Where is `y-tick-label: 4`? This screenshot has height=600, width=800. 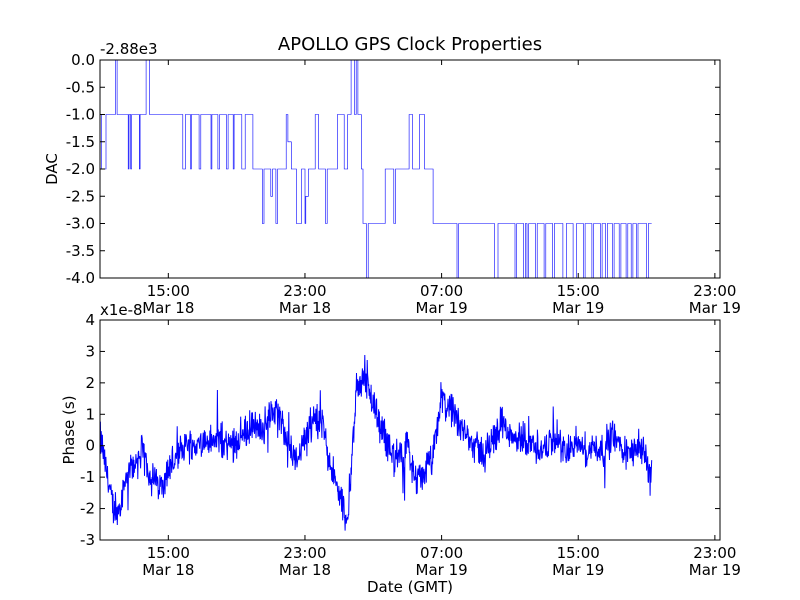 y-tick-label: 4 is located at coordinates (90, 320).